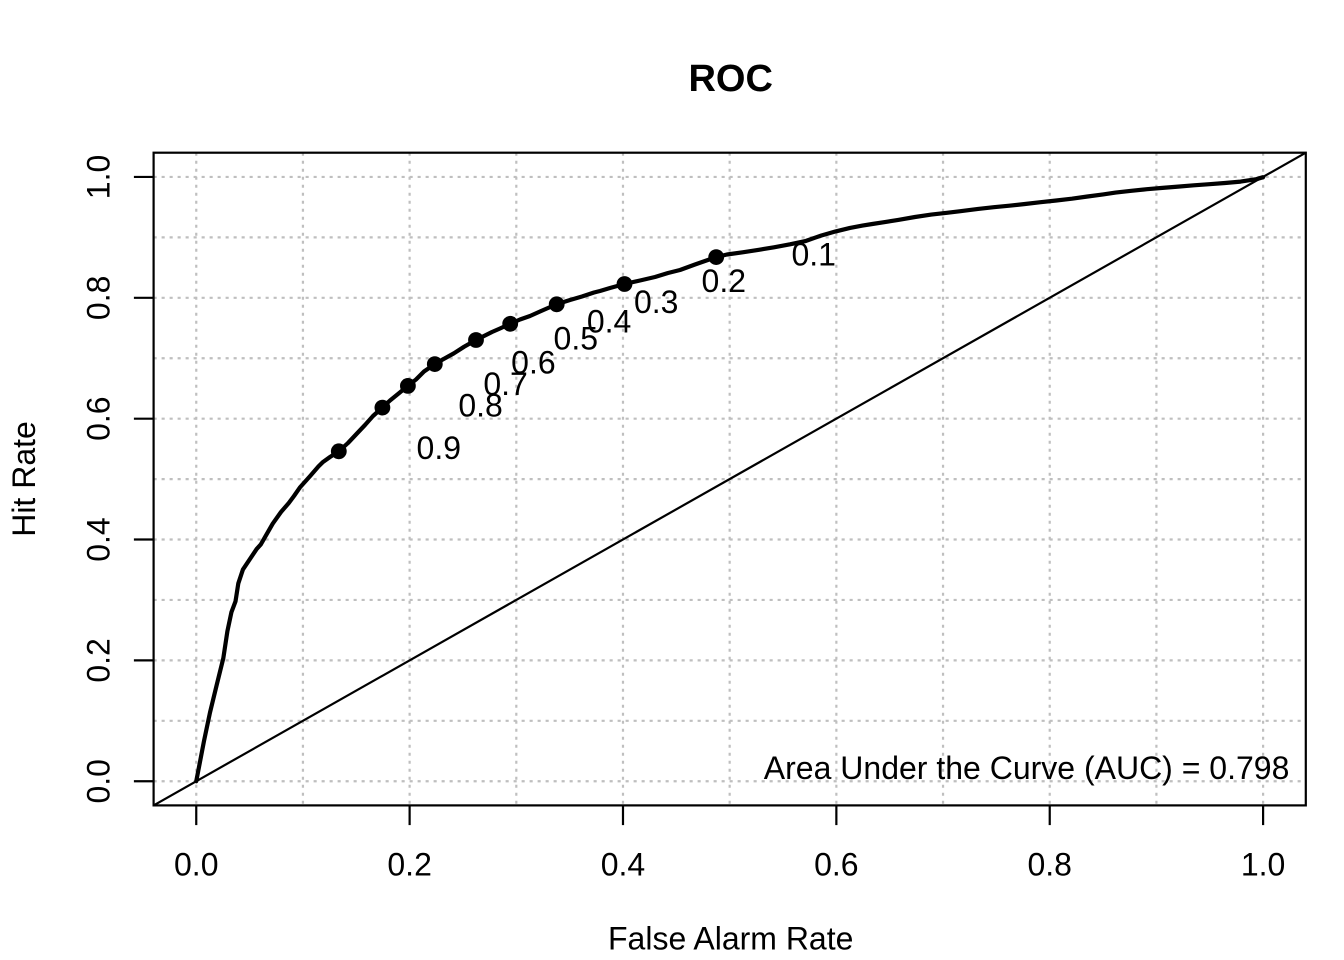  What do you see at coordinates (505, 384) in the screenshot?
I see `svg-text: 0.7` at bounding box center [505, 384].